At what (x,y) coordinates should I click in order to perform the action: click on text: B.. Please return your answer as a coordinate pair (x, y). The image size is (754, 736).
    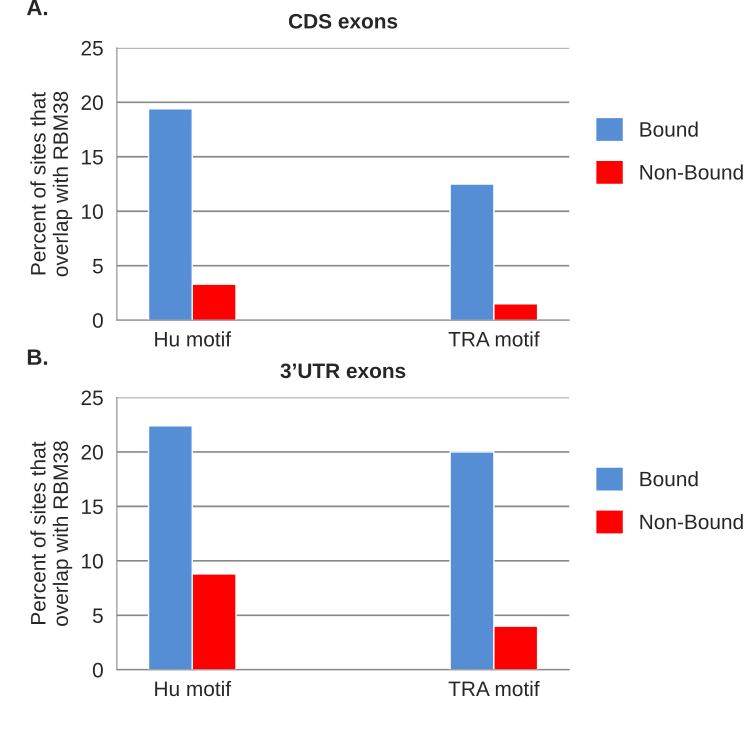
    Looking at the image, I should click on (38, 357).